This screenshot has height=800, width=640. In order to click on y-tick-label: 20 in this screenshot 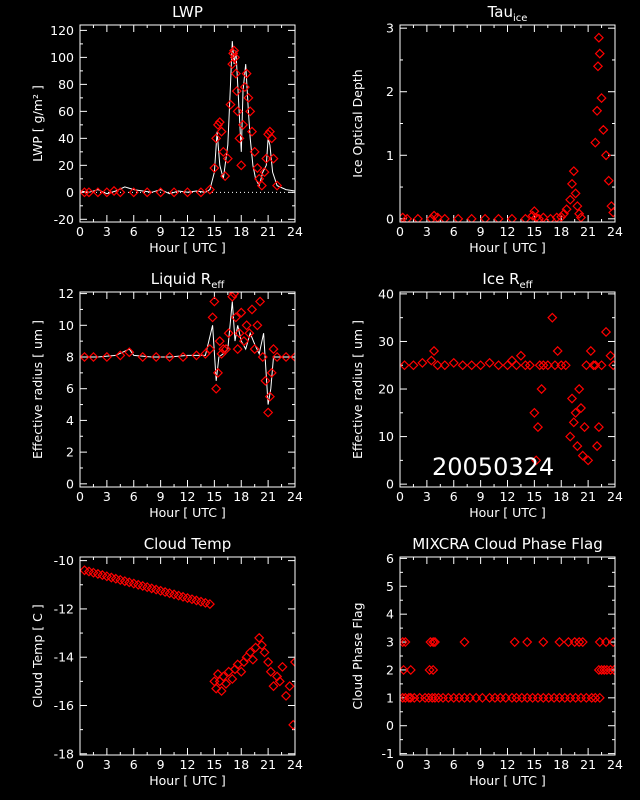, I will do `click(66, 165)`.